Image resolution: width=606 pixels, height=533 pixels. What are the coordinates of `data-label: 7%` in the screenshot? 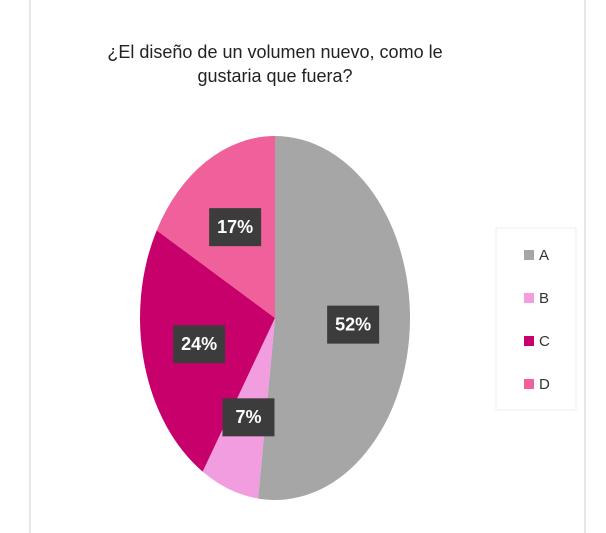 It's located at (248, 417).